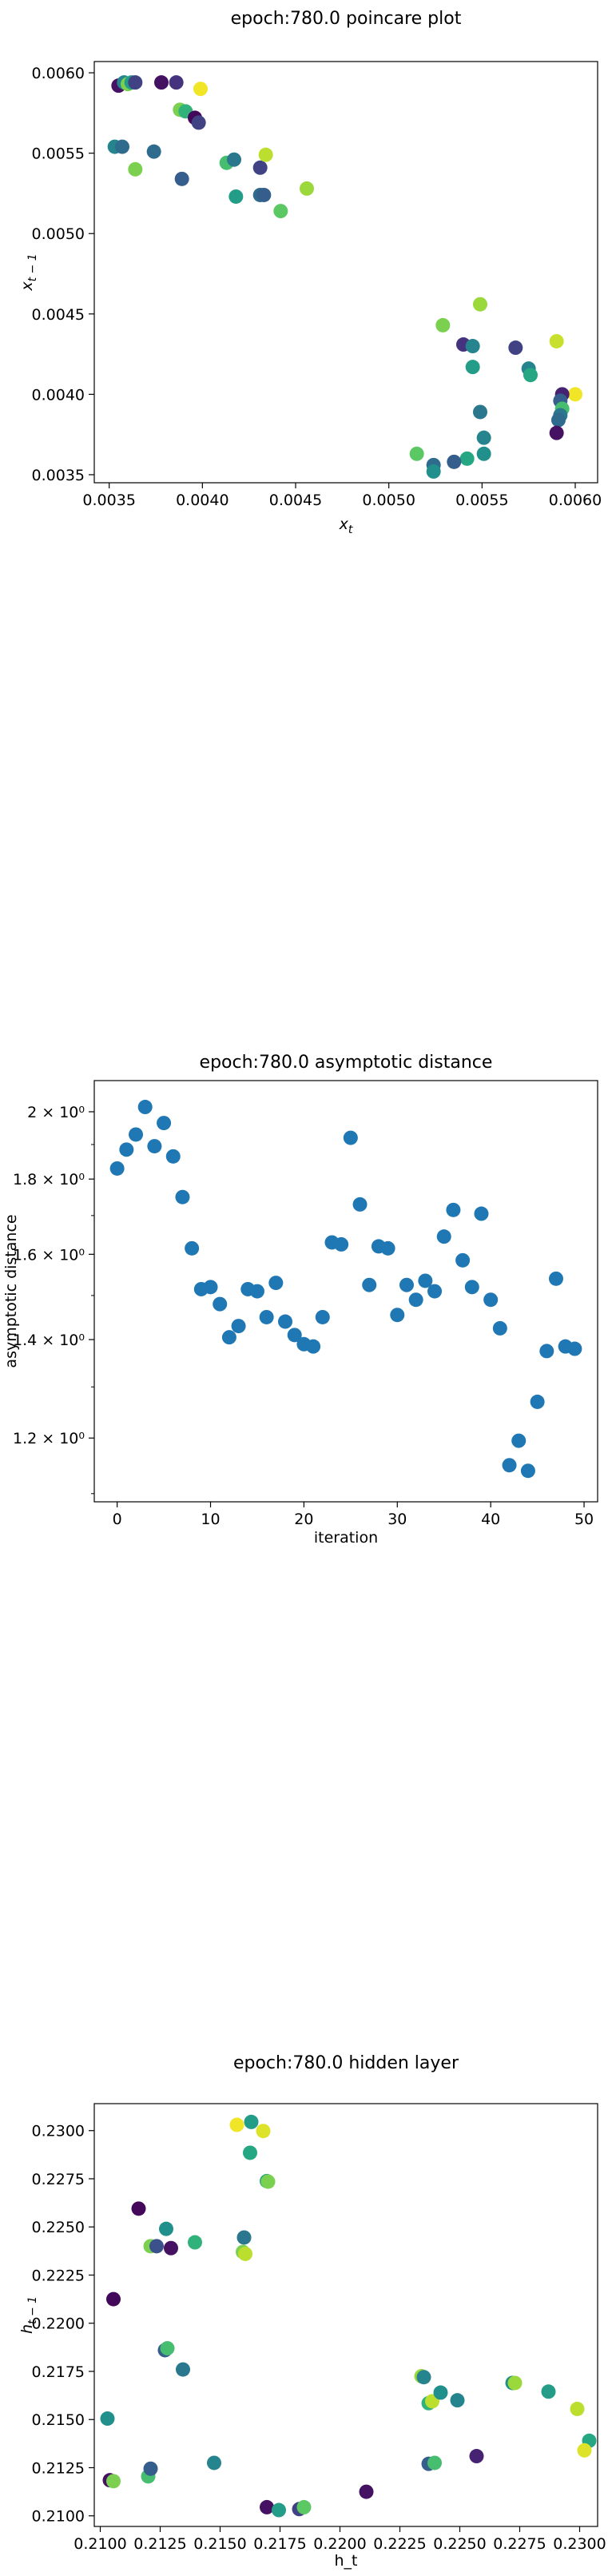 The width and height of the screenshot is (608, 2576). I want to click on x-tick-label: 0.2225, so click(399, 2544).